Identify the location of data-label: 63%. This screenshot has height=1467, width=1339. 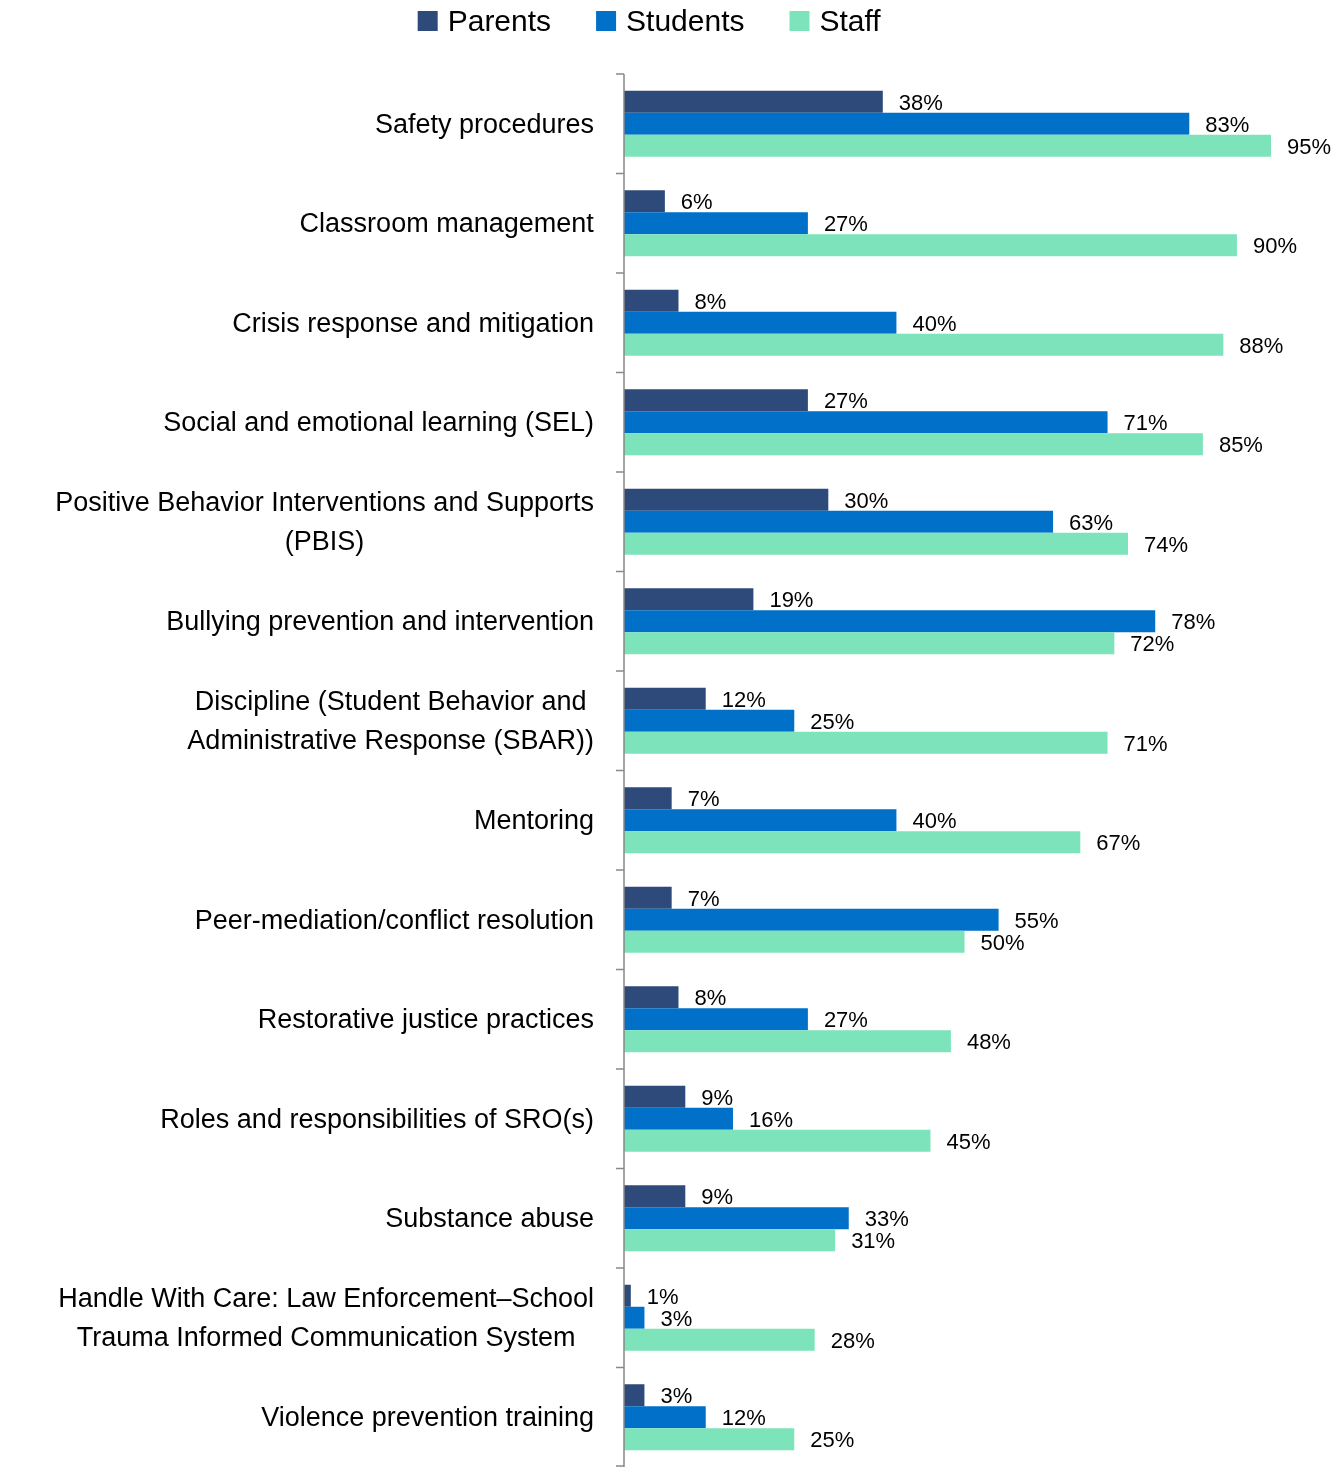
(1091, 522).